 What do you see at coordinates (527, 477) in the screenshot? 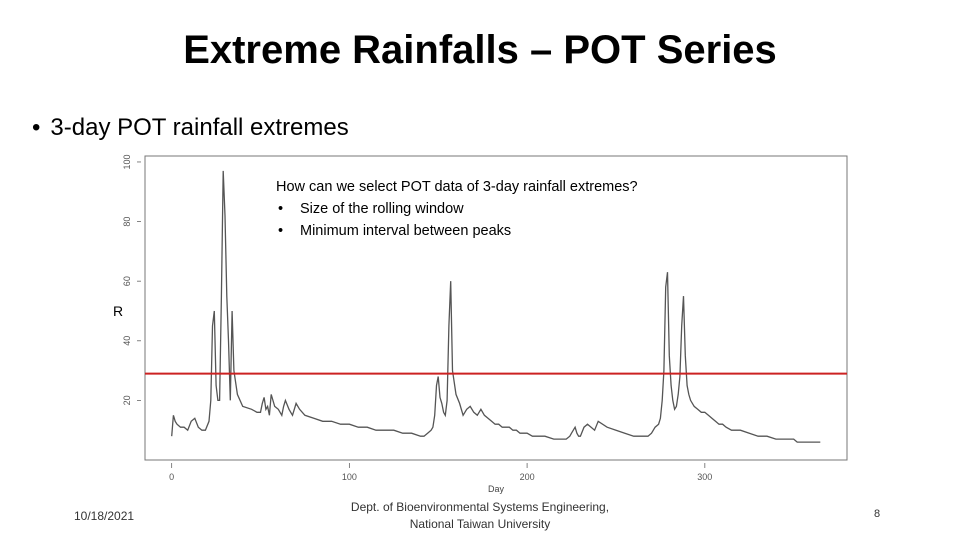
I see `x-tick-label: 200` at bounding box center [527, 477].